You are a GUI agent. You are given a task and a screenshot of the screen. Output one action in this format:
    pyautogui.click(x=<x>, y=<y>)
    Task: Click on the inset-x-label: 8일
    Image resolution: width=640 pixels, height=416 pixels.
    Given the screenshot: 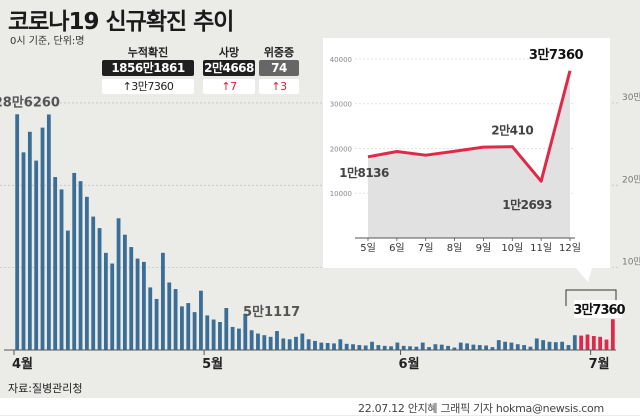 What is the action you would take?
    pyautogui.click(x=455, y=248)
    